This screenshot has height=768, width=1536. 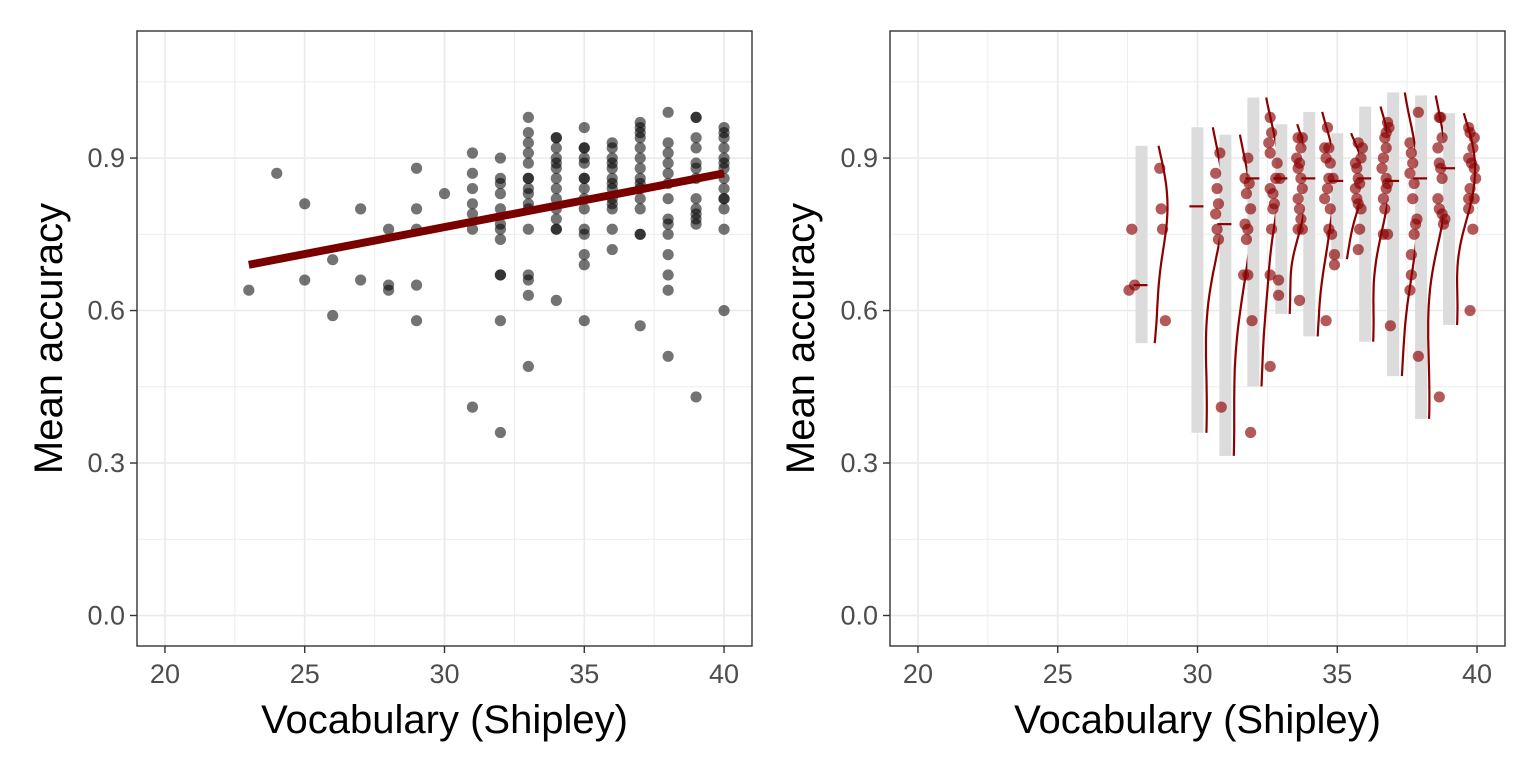 What do you see at coordinates (1197, 720) in the screenshot?
I see `right-x-axis-title: Vocabulary (Shipley)` at bounding box center [1197, 720].